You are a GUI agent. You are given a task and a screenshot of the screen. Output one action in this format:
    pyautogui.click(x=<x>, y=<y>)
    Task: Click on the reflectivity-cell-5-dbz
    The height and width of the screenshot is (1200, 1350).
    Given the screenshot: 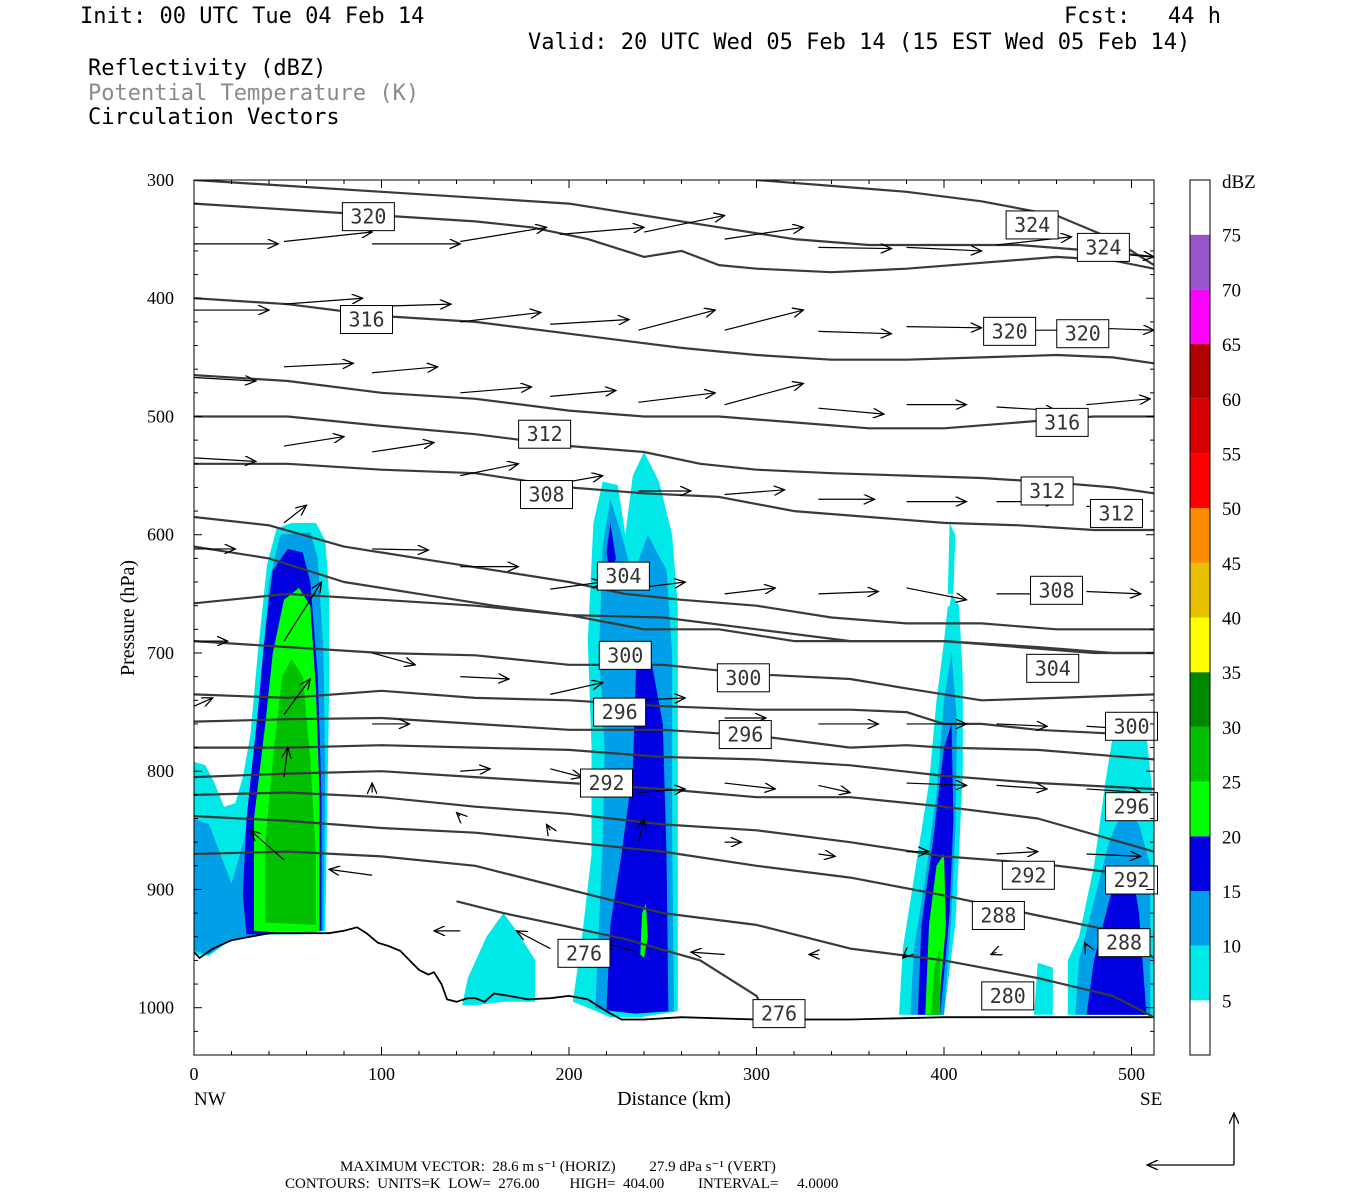 What is the action you would take?
    pyautogui.click(x=499, y=959)
    